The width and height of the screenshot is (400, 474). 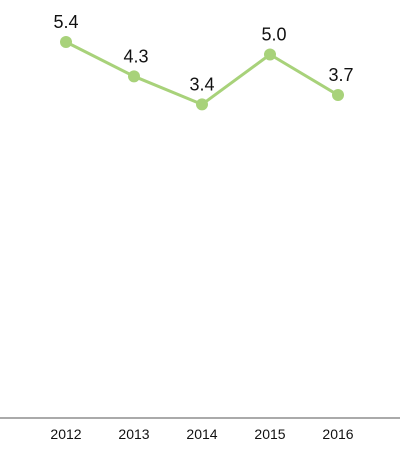 I want to click on x-tick-label-2012: 2012, so click(x=65, y=434).